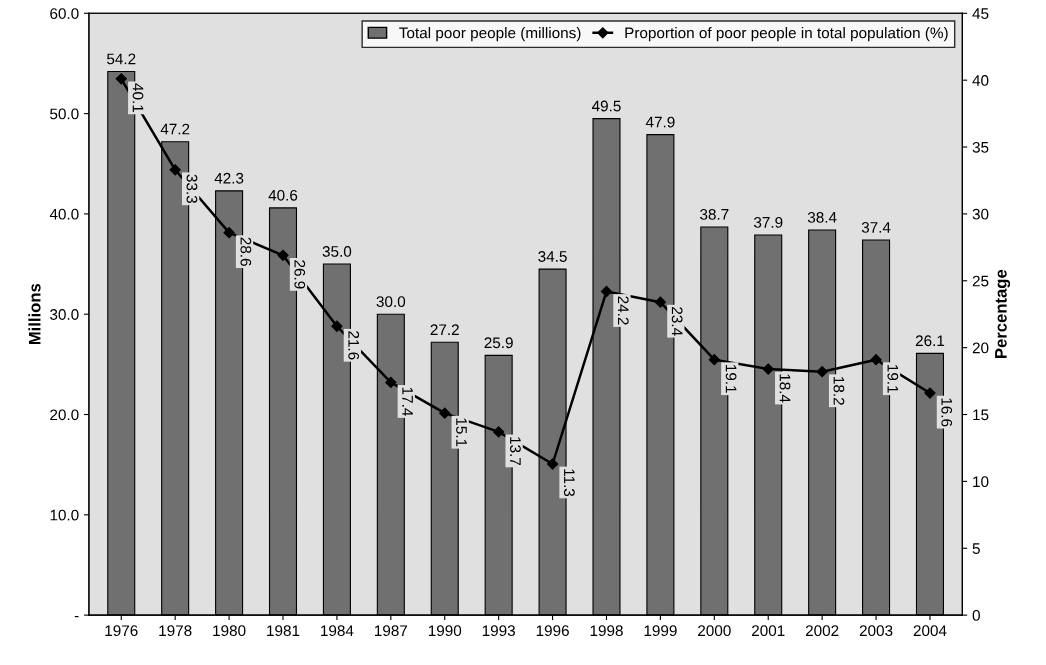  What do you see at coordinates (498, 631) in the screenshot?
I see `x-tick-label: 1993` at bounding box center [498, 631].